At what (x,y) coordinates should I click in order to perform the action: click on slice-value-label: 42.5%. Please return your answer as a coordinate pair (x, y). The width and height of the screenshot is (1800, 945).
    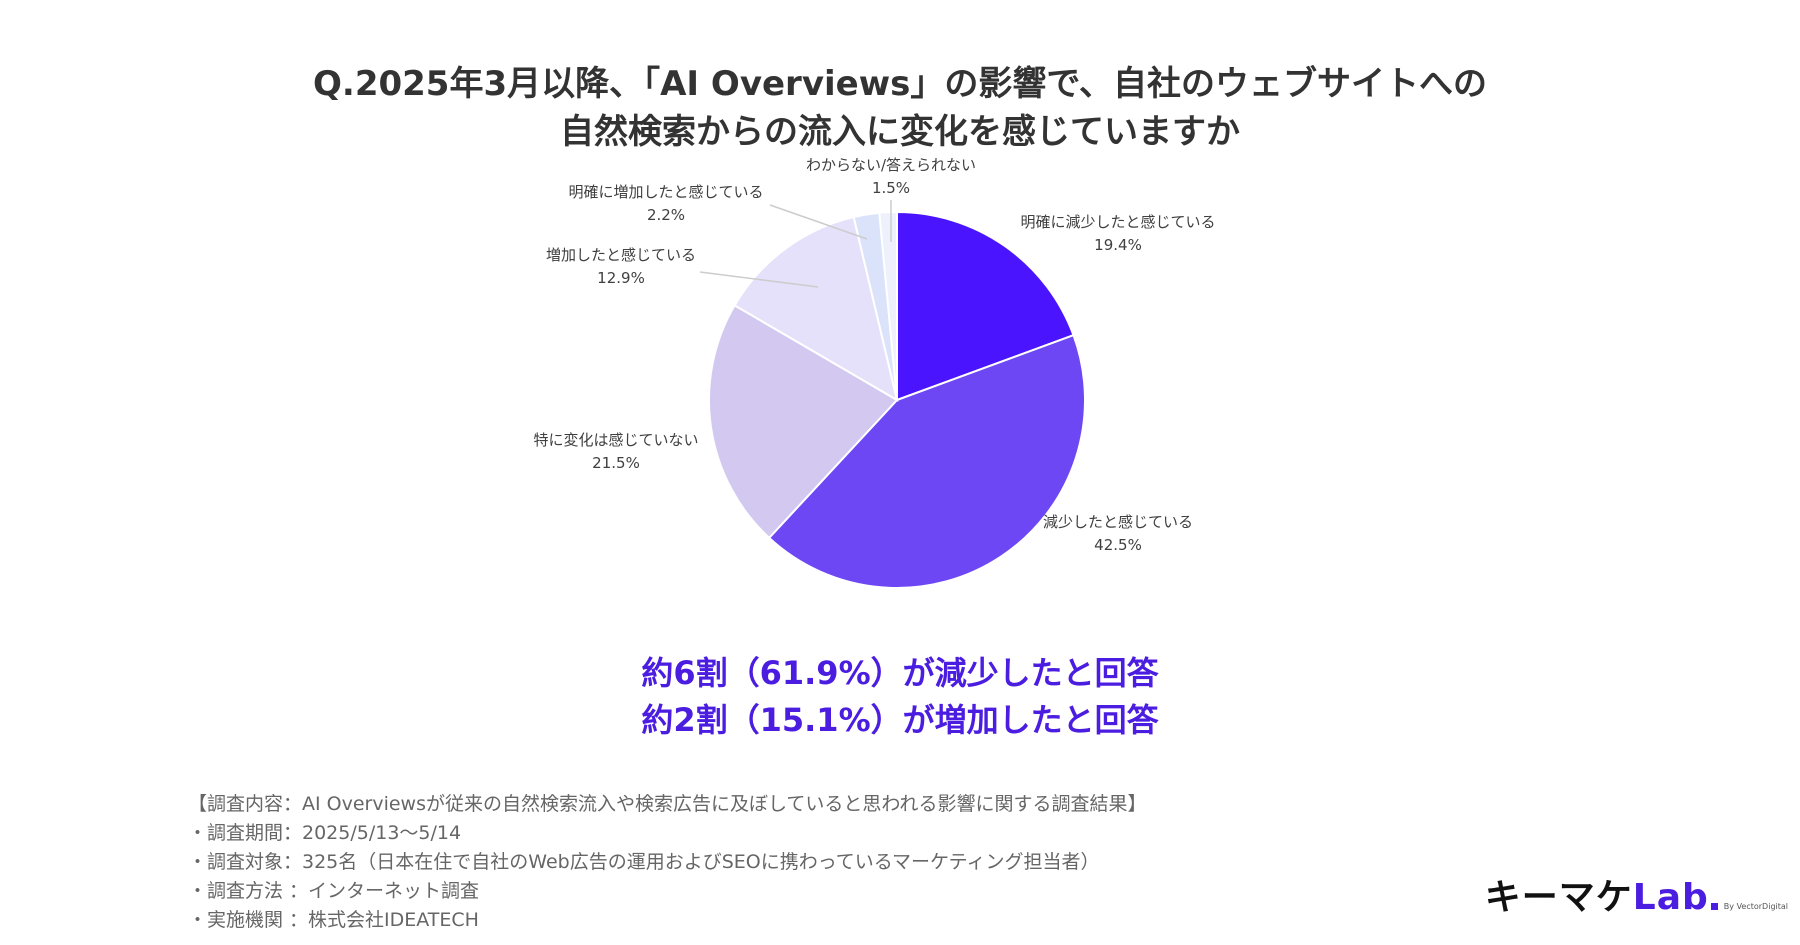
    Looking at the image, I should click on (1118, 545).